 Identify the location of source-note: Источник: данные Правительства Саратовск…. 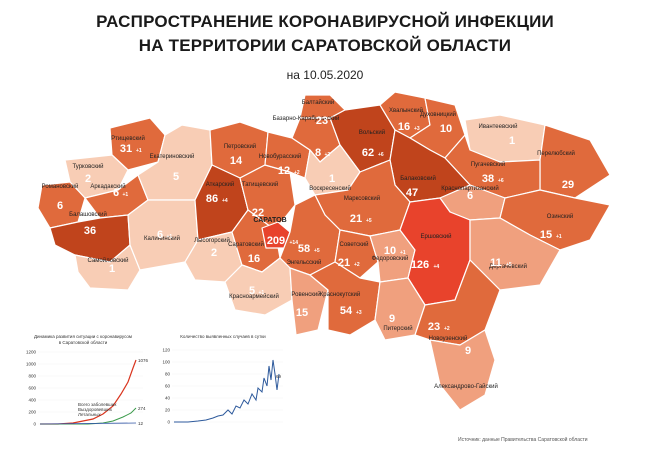
(523, 440).